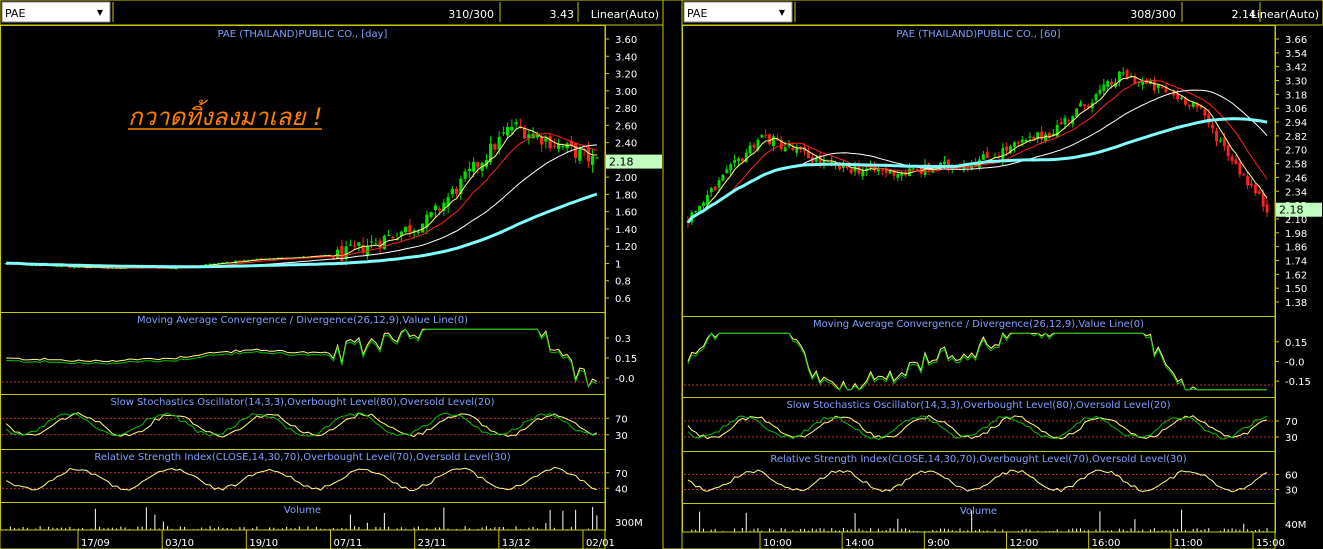 The image size is (1323, 549). Describe the element at coordinates (618, 264) in the screenshot. I see `price-tick-label: 1` at that location.